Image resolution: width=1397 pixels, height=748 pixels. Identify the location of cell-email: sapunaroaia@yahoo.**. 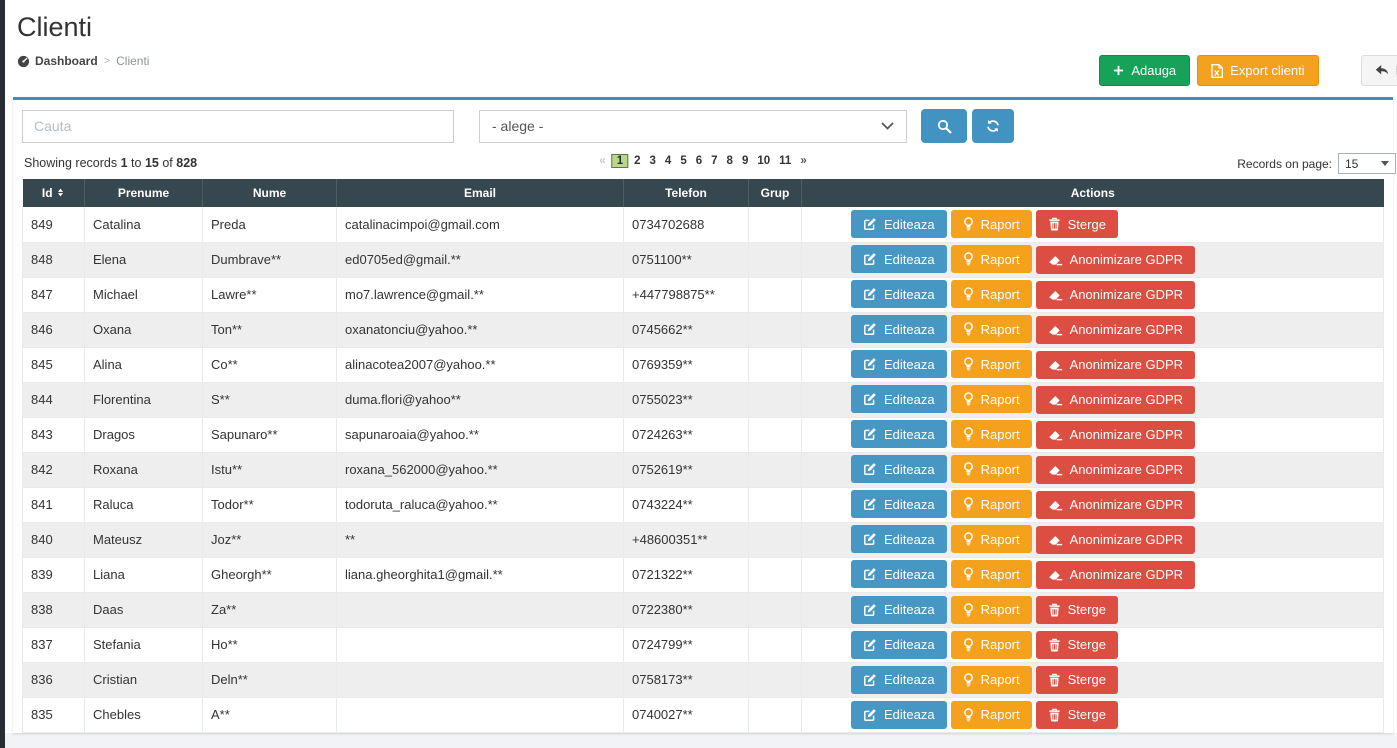
(480, 435).